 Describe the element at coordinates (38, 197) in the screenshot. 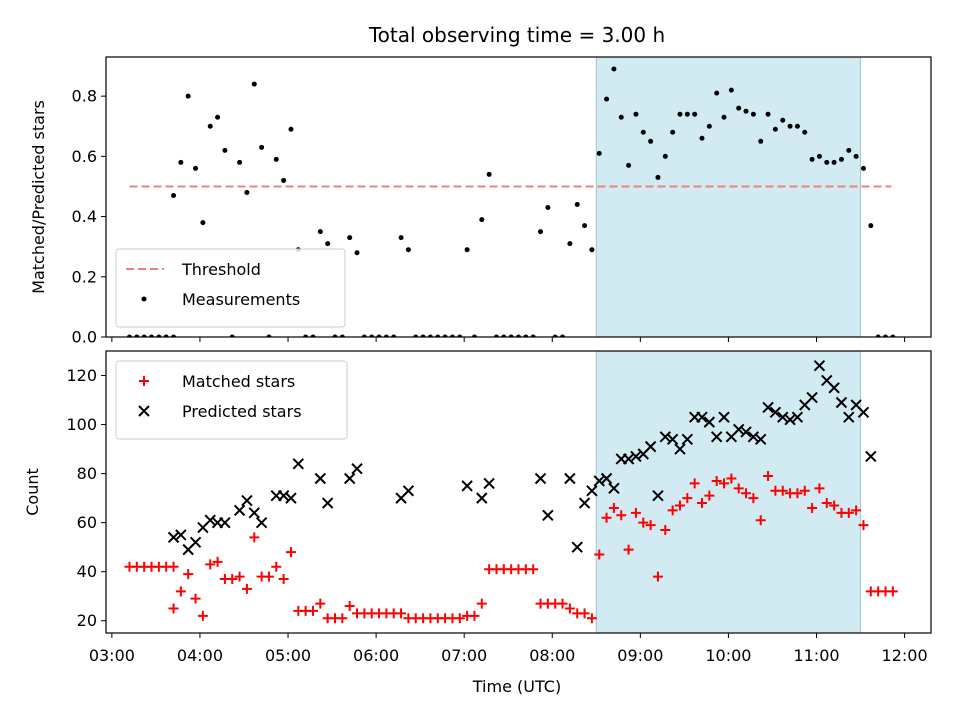

I see `y-axis-label: Matched/Predicted stars` at that location.